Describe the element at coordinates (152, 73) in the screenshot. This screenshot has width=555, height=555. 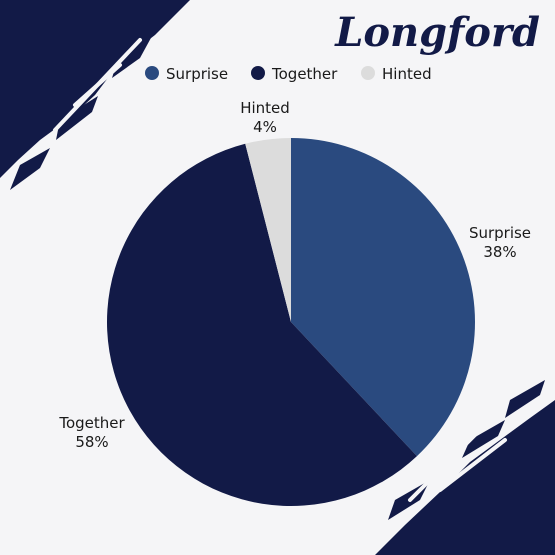
I see `legend-swatch-surprise` at that location.